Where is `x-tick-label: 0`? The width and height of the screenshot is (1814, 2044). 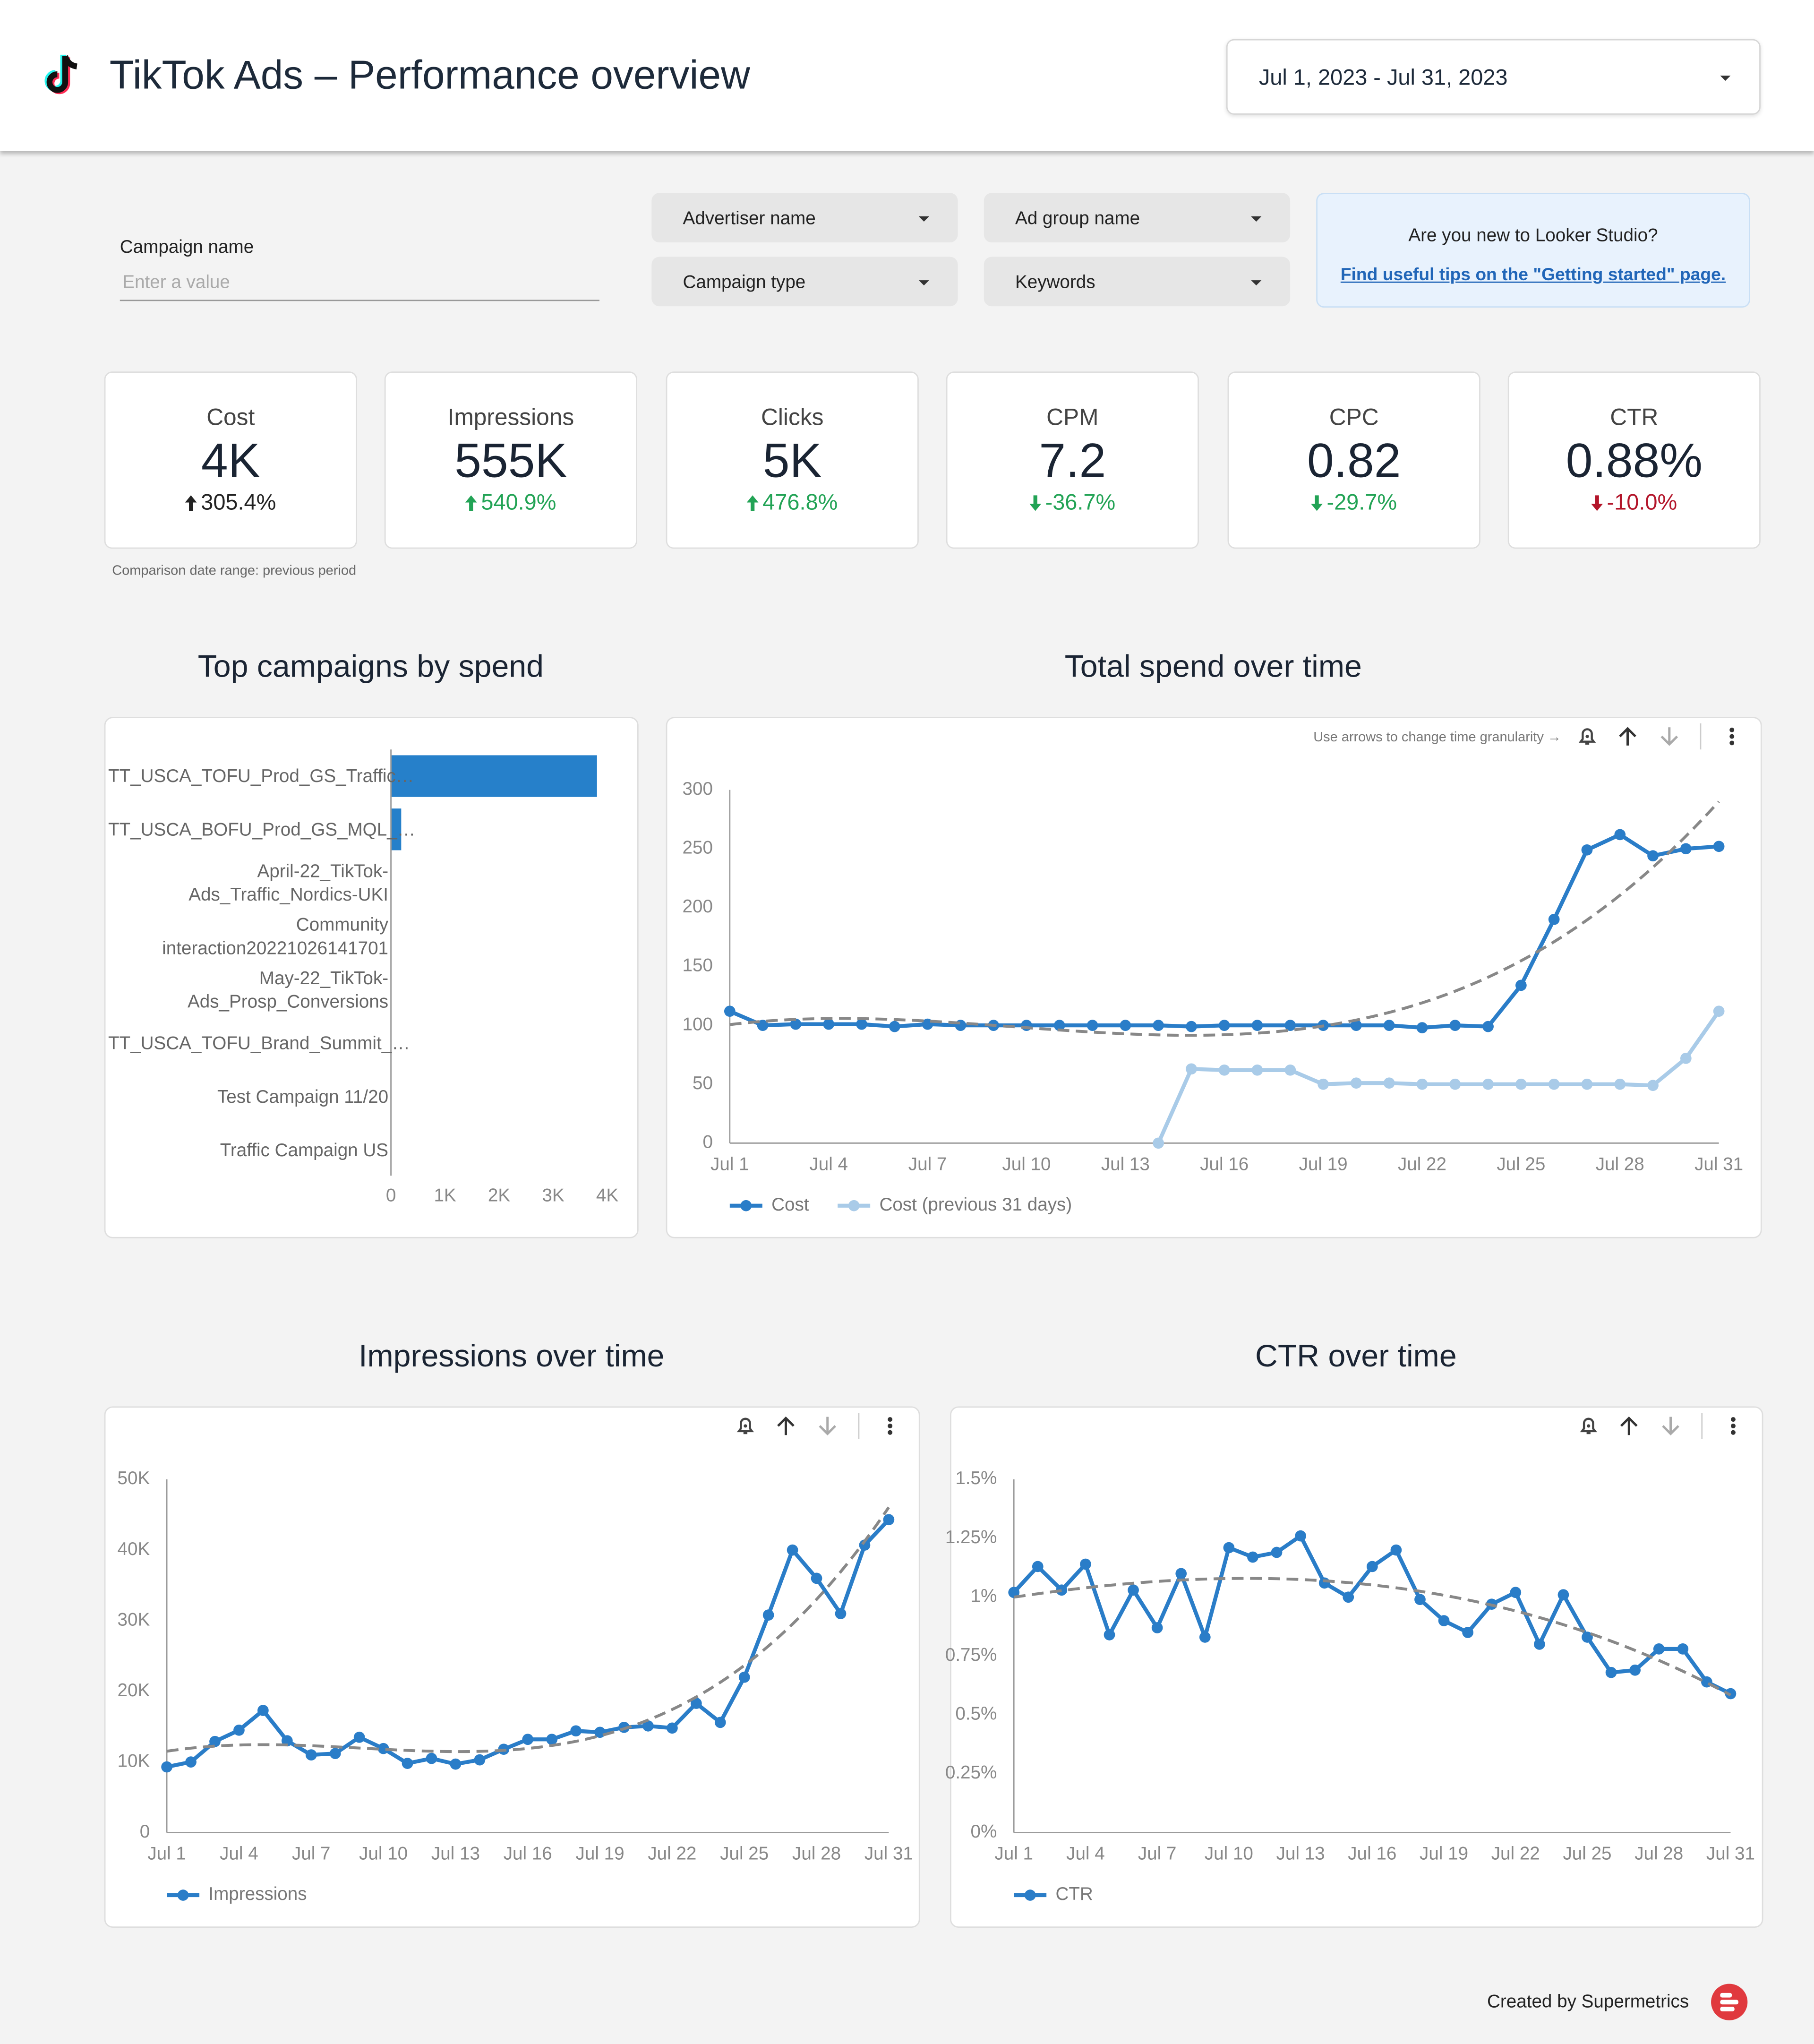
x-tick-label: 0 is located at coordinates (391, 1195).